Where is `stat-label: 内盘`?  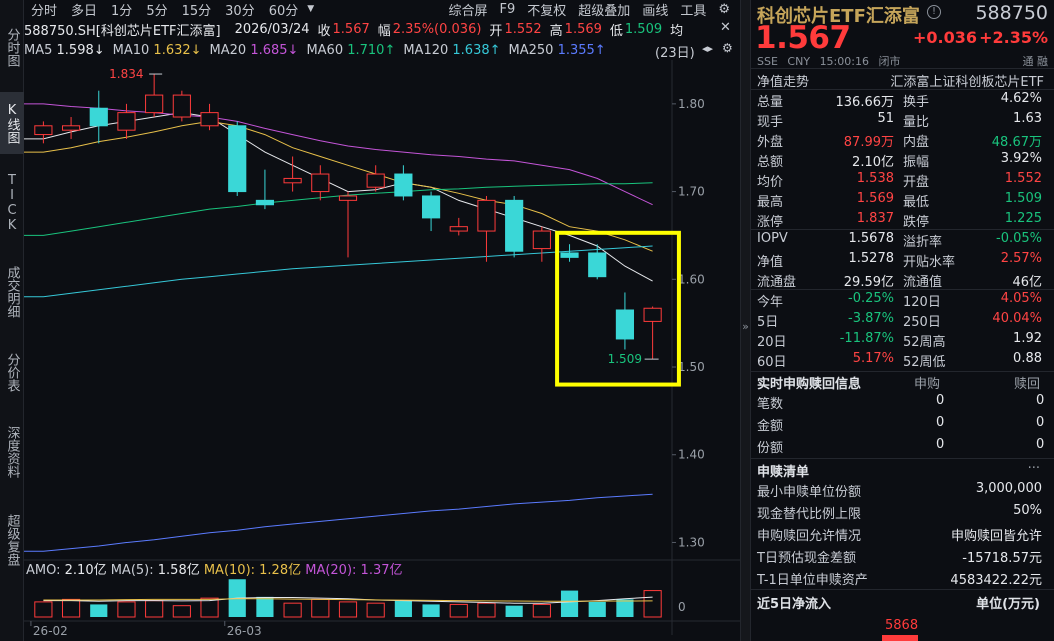
stat-label: 内盘 is located at coordinates (916, 142).